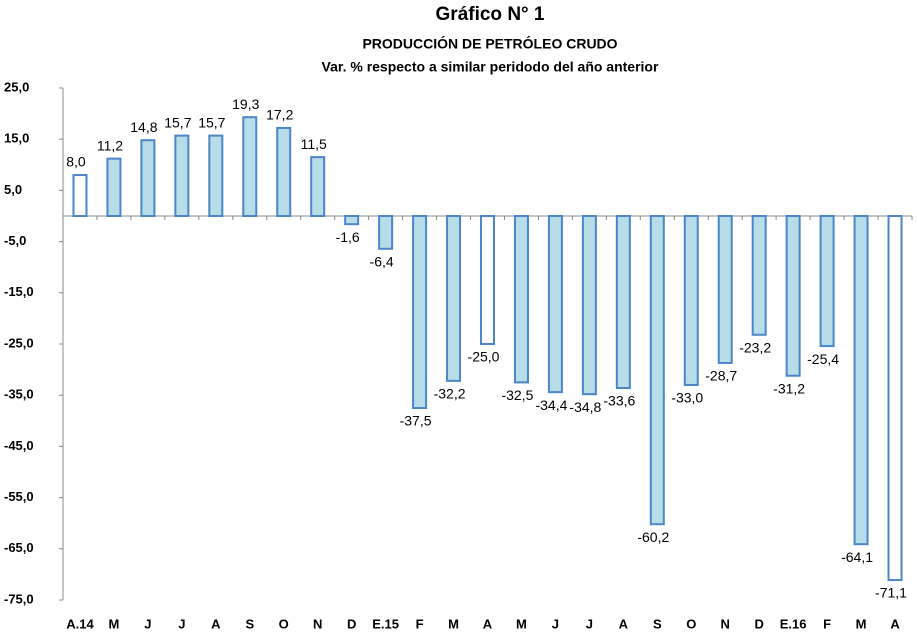  What do you see at coordinates (16, 86) in the screenshot?
I see `y-tick-label: 25,0` at bounding box center [16, 86].